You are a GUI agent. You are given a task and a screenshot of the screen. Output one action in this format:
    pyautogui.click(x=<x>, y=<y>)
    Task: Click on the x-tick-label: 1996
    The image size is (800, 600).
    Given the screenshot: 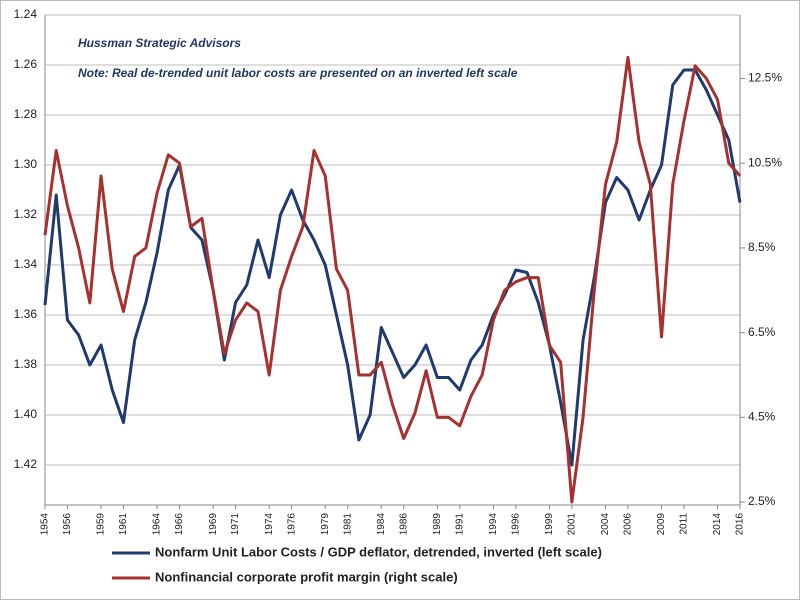 What is the action you would take?
    pyautogui.click(x=515, y=524)
    